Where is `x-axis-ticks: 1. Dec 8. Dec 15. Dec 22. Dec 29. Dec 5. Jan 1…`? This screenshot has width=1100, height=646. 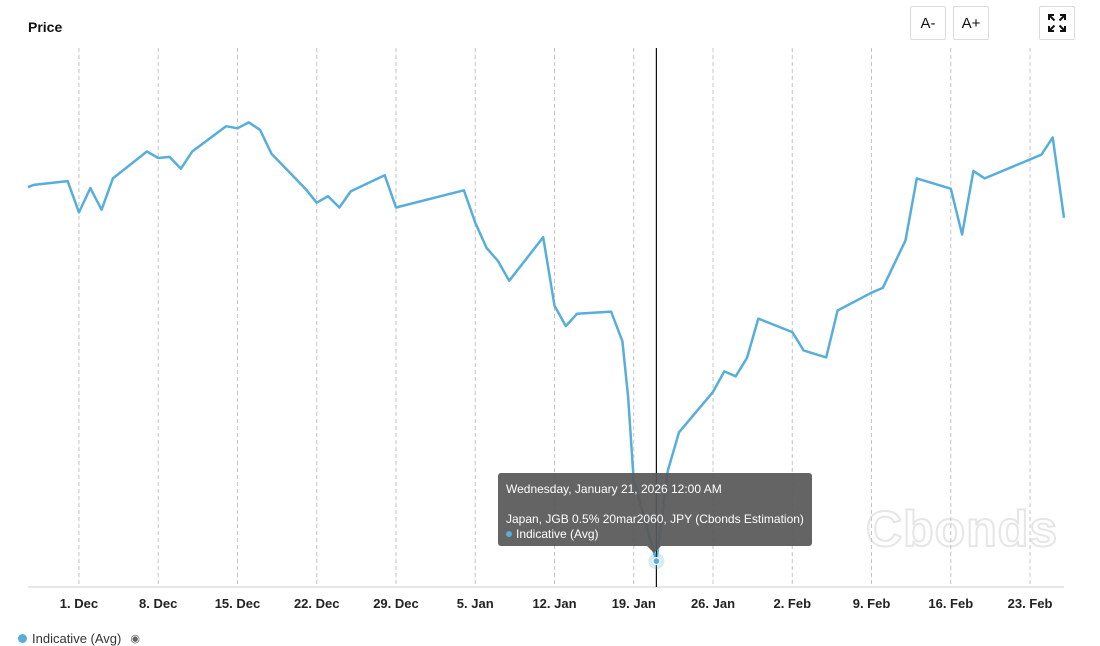 x-axis-ticks: 1. Dec 8. Dec 15. Dec 22. Dec 29. Dec 5. Jan 1… is located at coordinates (556, 603).